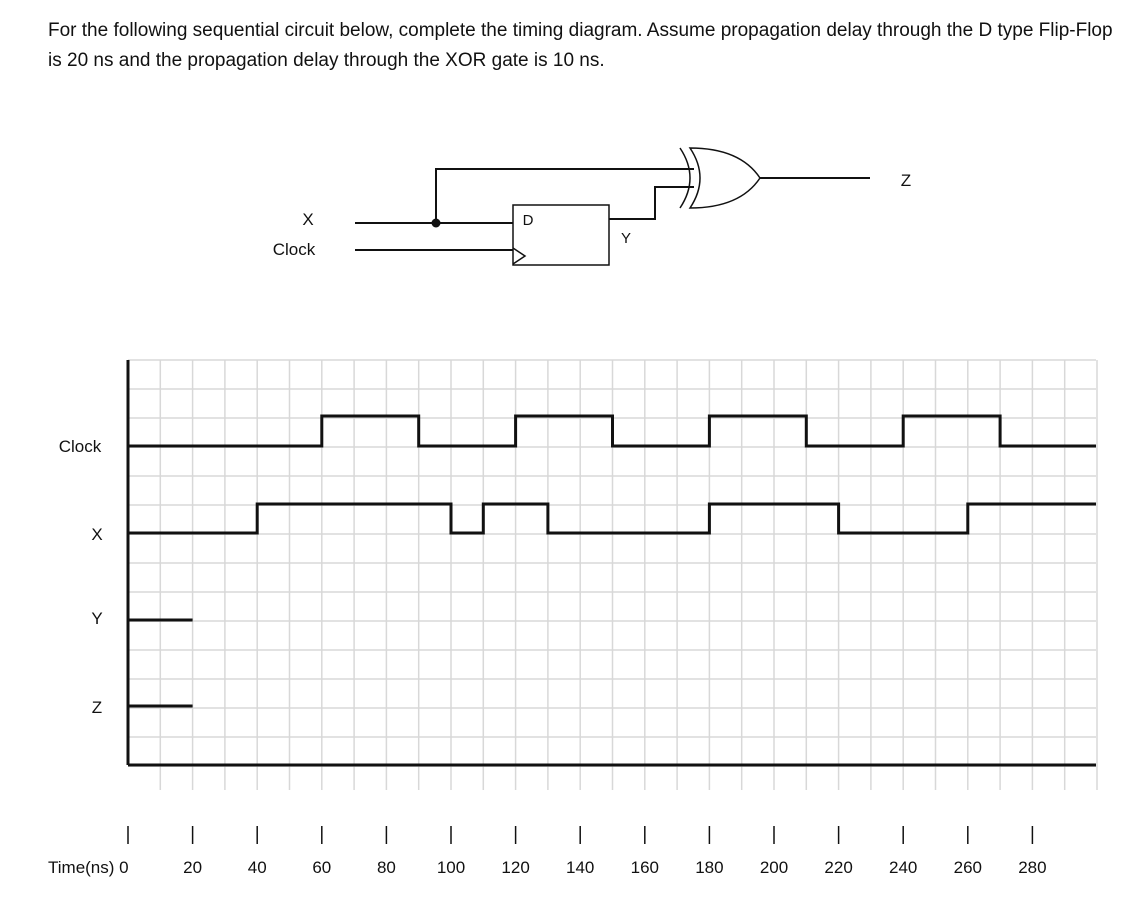  I want to click on tick-label: 140, so click(580, 867).